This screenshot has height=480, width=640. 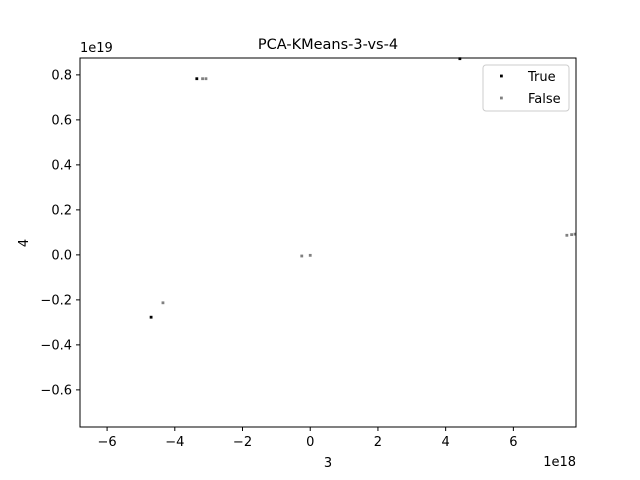 I want to click on x-tick-label-0: −6, so click(x=106, y=442).